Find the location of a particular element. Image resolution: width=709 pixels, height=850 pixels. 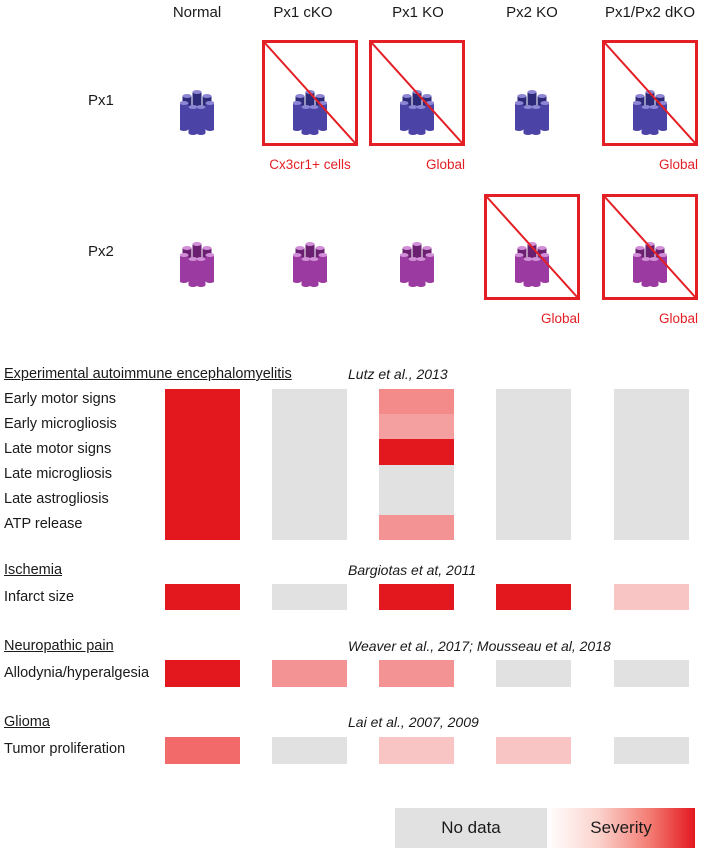

legend-no-data: No data is located at coordinates (471, 828).